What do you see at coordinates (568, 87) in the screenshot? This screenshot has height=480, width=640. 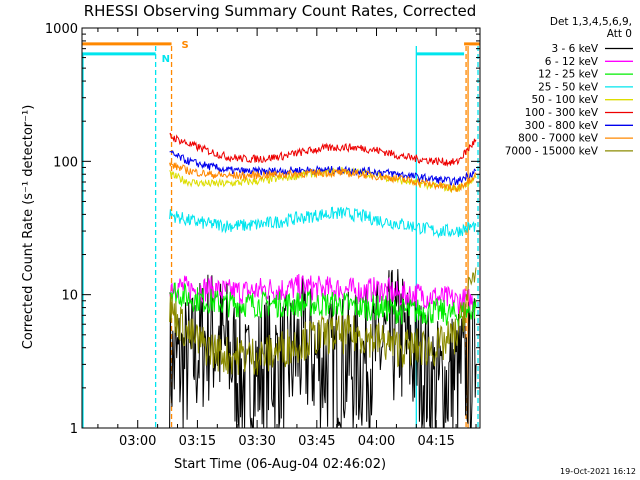 I see `legend-label-3: 25 - 50 keV` at bounding box center [568, 87].